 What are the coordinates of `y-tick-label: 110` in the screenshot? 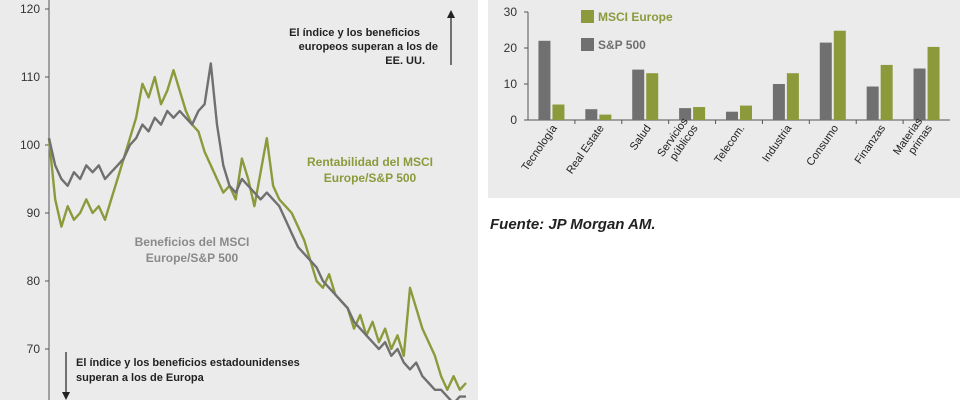 It's located at (30, 77).